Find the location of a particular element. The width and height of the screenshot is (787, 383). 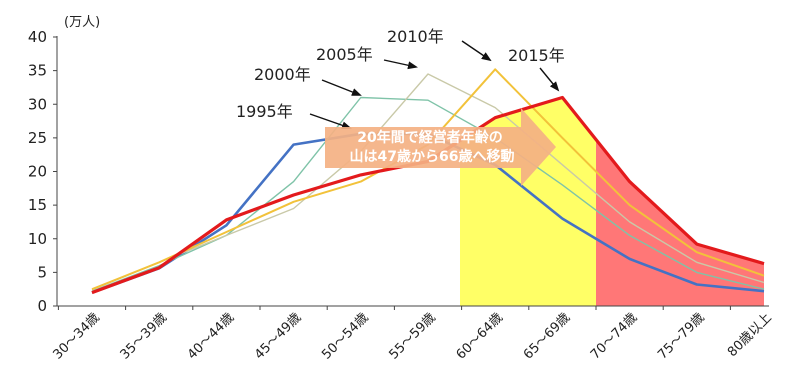

y-tick-label: 10 is located at coordinates (37, 239).